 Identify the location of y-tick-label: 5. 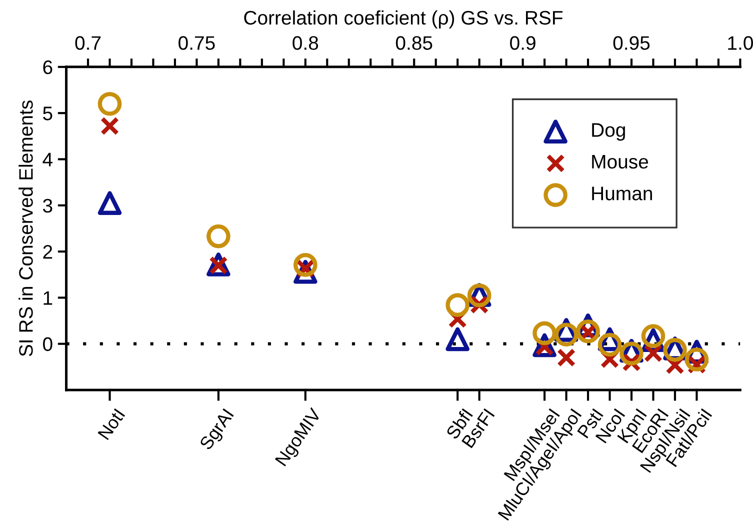
(47, 113).